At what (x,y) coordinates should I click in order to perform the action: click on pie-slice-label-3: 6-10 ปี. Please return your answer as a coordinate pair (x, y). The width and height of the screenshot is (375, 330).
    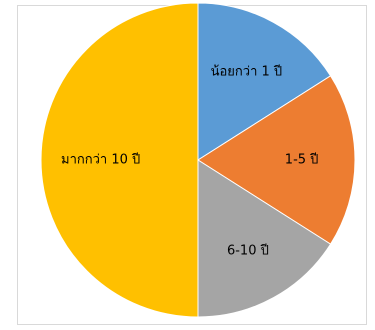
    Looking at the image, I should click on (248, 250).